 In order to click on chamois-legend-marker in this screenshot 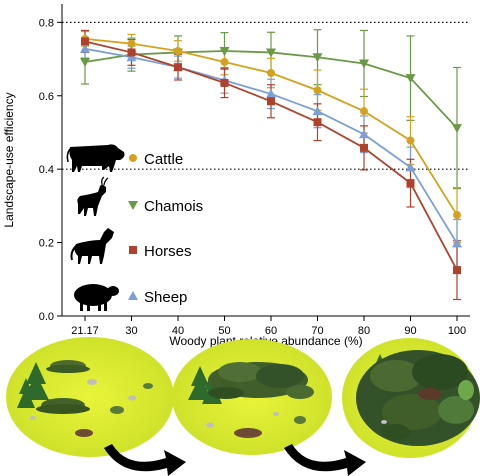, I will do `click(133, 205)`.